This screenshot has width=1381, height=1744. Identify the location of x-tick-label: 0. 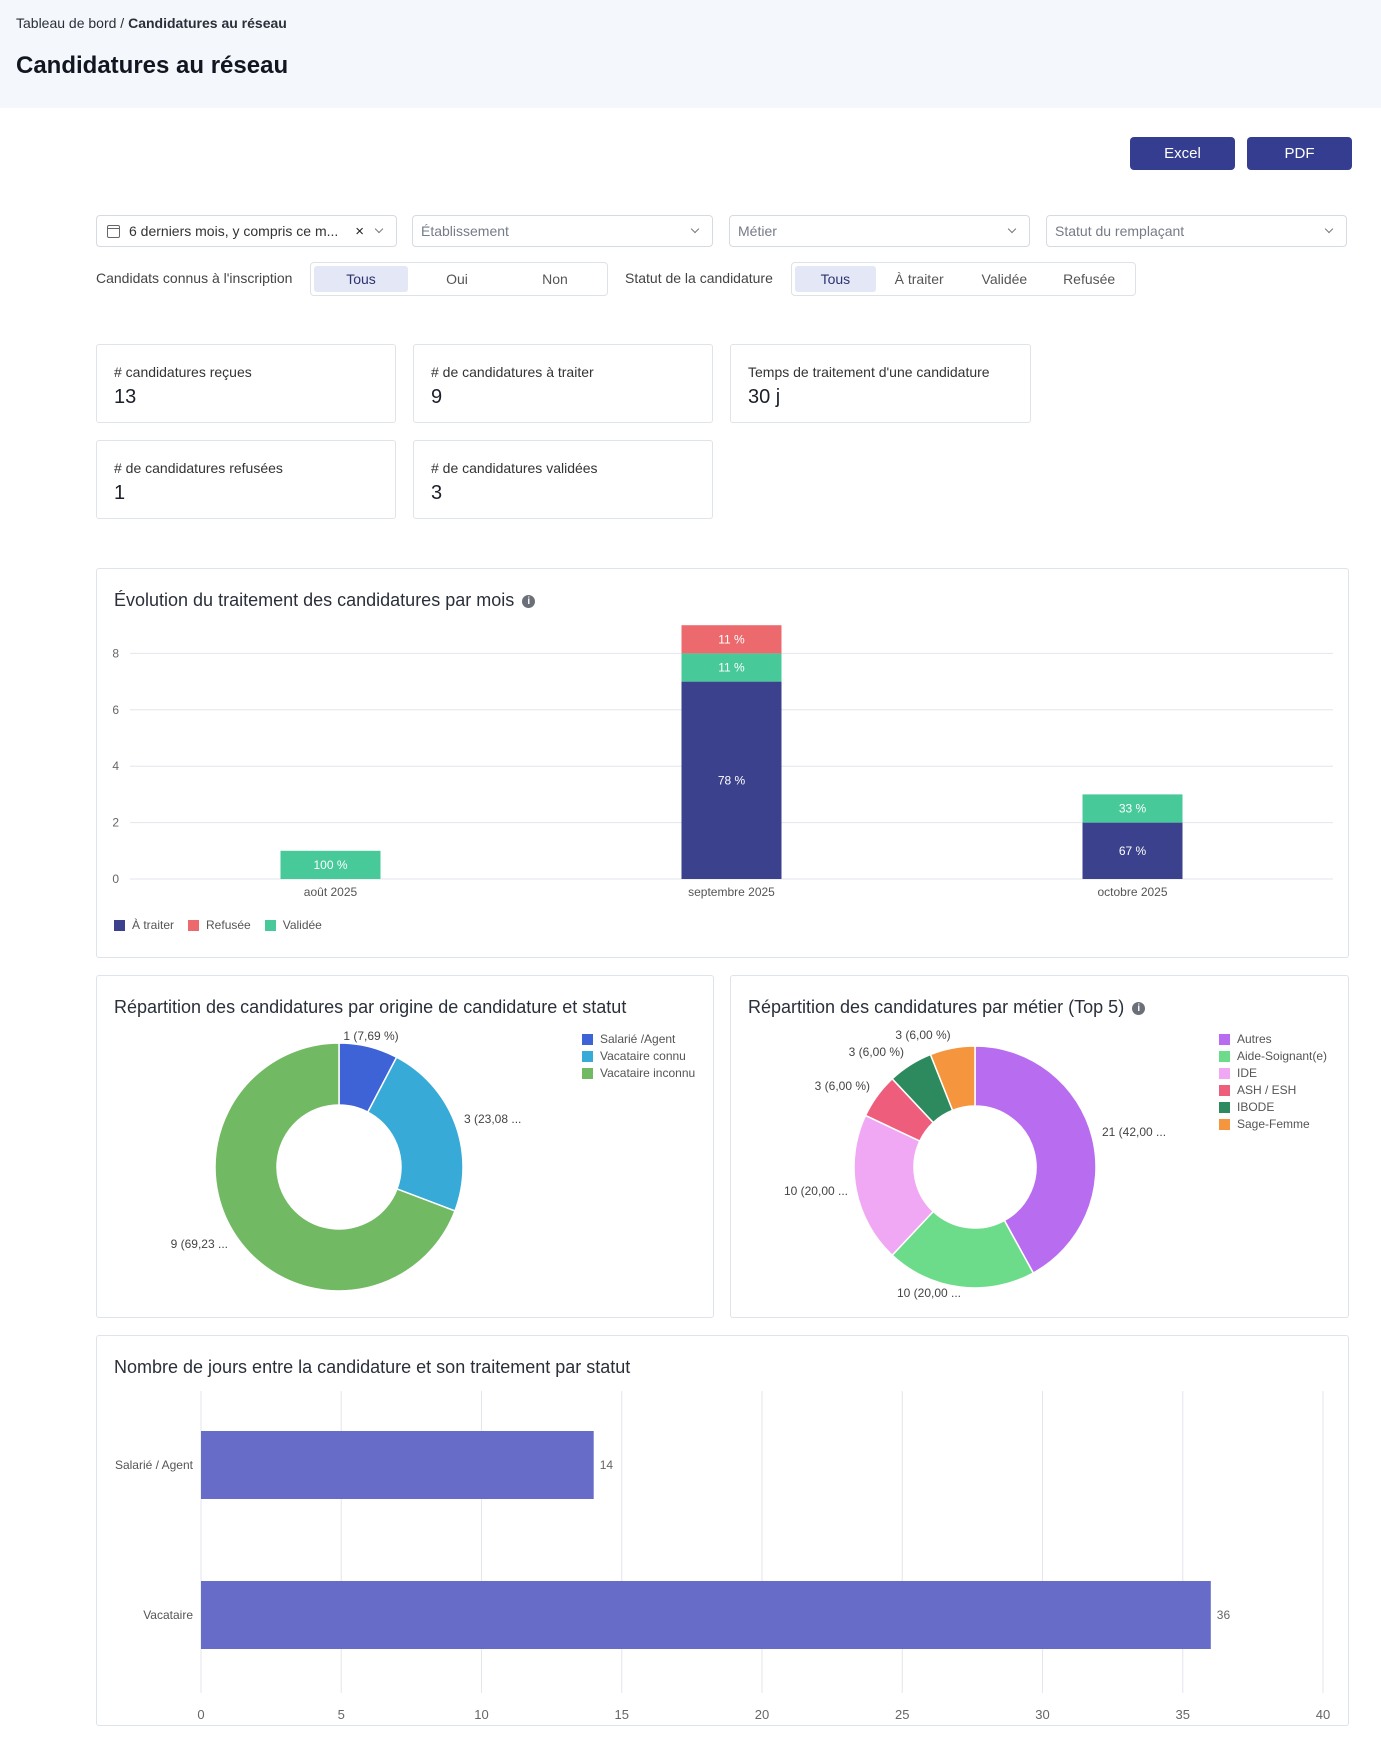
(200, 1714).